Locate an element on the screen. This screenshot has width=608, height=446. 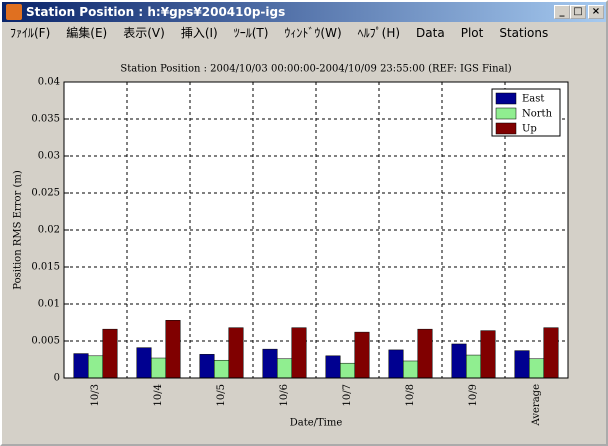
x-tick-label: 10/7 is located at coordinates (347, 395).